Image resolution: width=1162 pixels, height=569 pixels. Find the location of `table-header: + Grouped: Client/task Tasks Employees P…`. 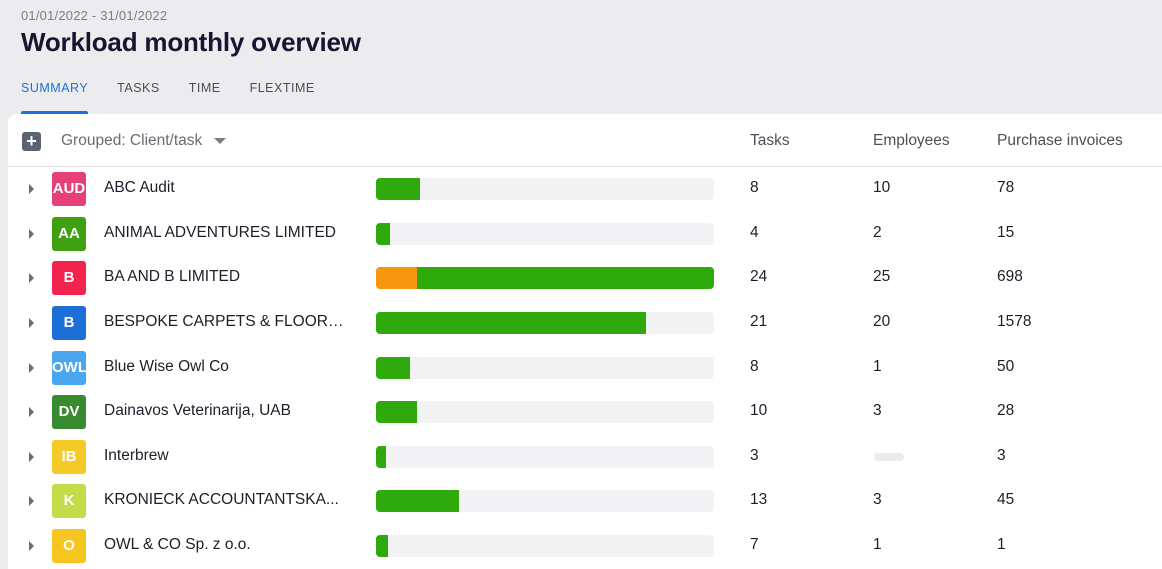

table-header: + Grouped: Client/task Tasks Employees P… is located at coordinates (585, 140).